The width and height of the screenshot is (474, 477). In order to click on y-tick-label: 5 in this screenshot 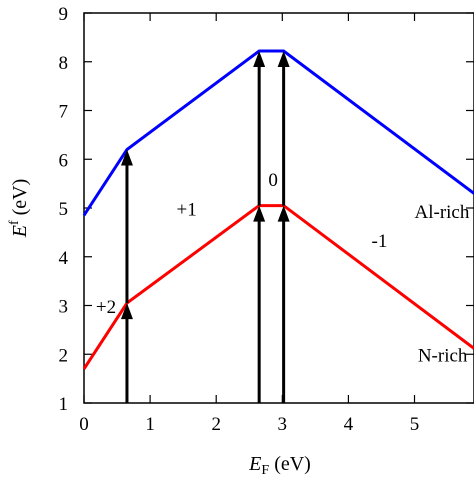, I will do `click(64, 209)`.